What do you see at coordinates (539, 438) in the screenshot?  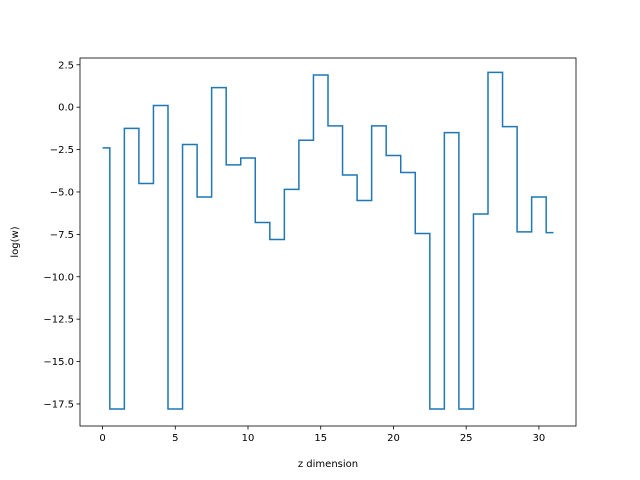 I see `x-tick-label: 30` at bounding box center [539, 438].